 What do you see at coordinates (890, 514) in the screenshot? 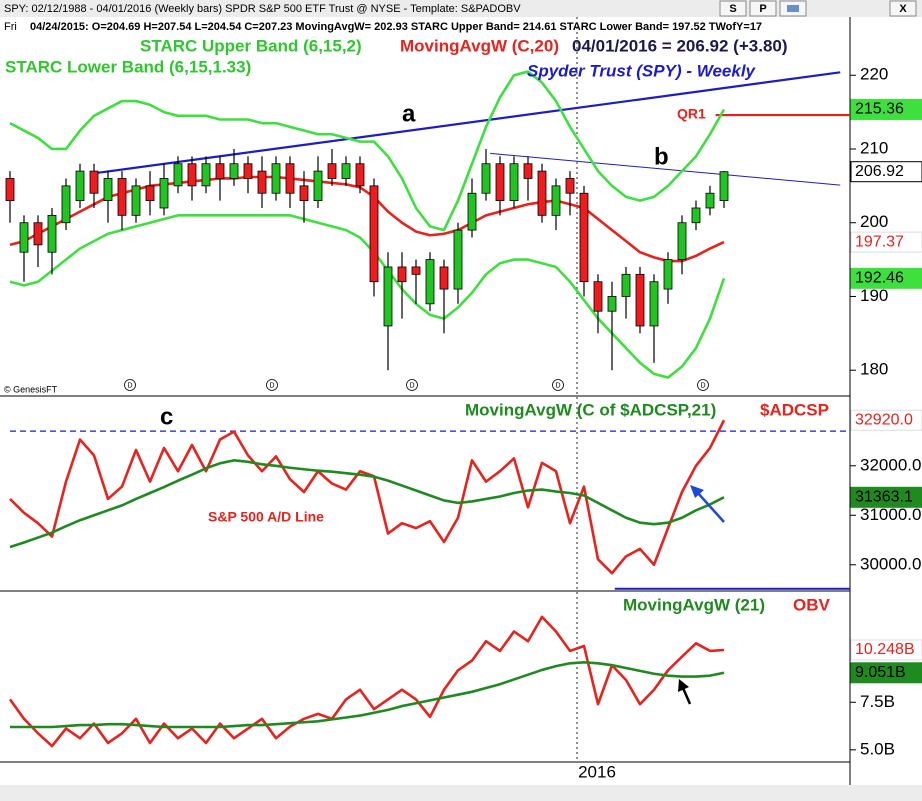
I see `y-tick-label: 31000.0` at bounding box center [890, 514].